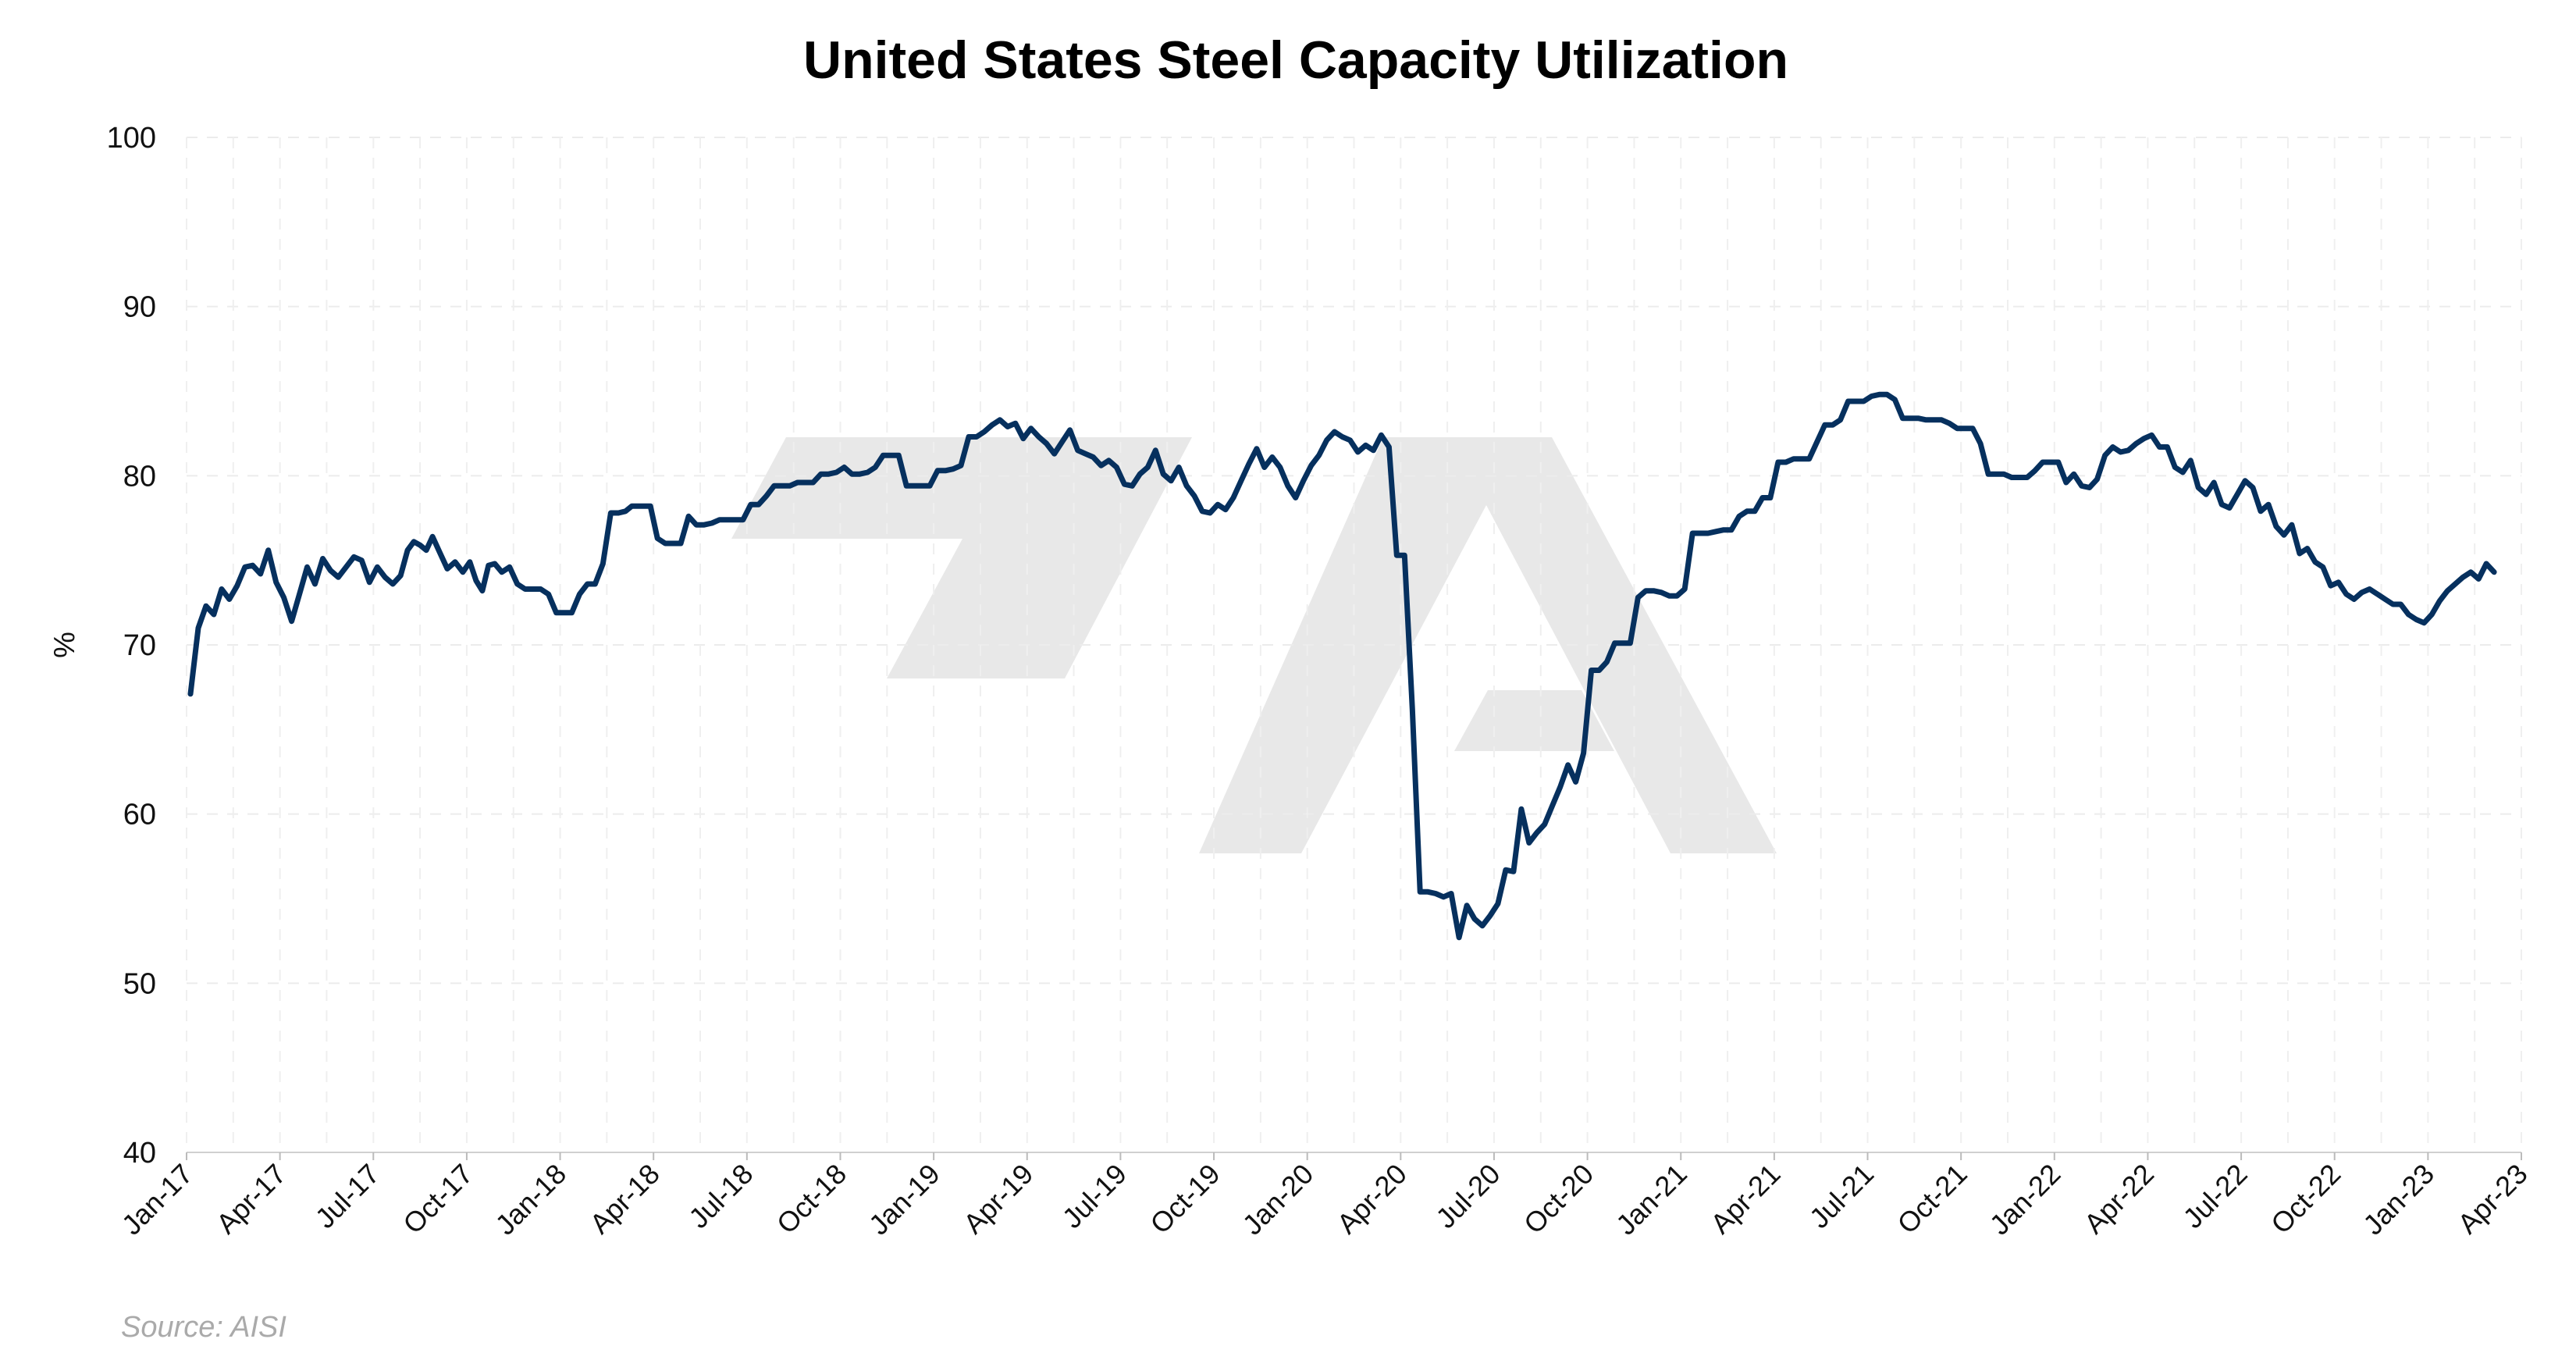  What do you see at coordinates (139, 816) in the screenshot?
I see `y-tick-label: 60` at bounding box center [139, 816].